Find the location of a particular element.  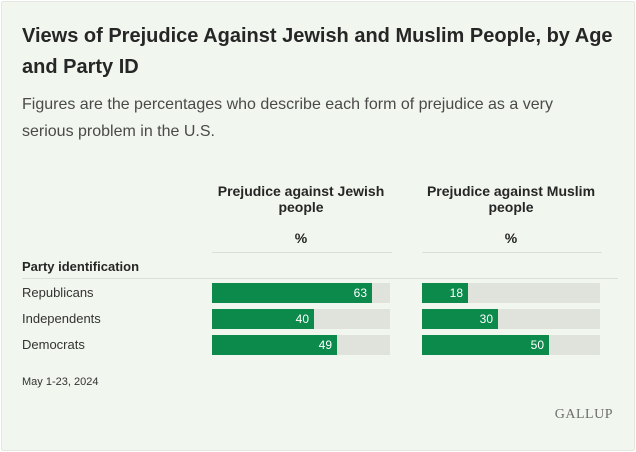

bar-jewish-independents: 40 is located at coordinates (263, 319).